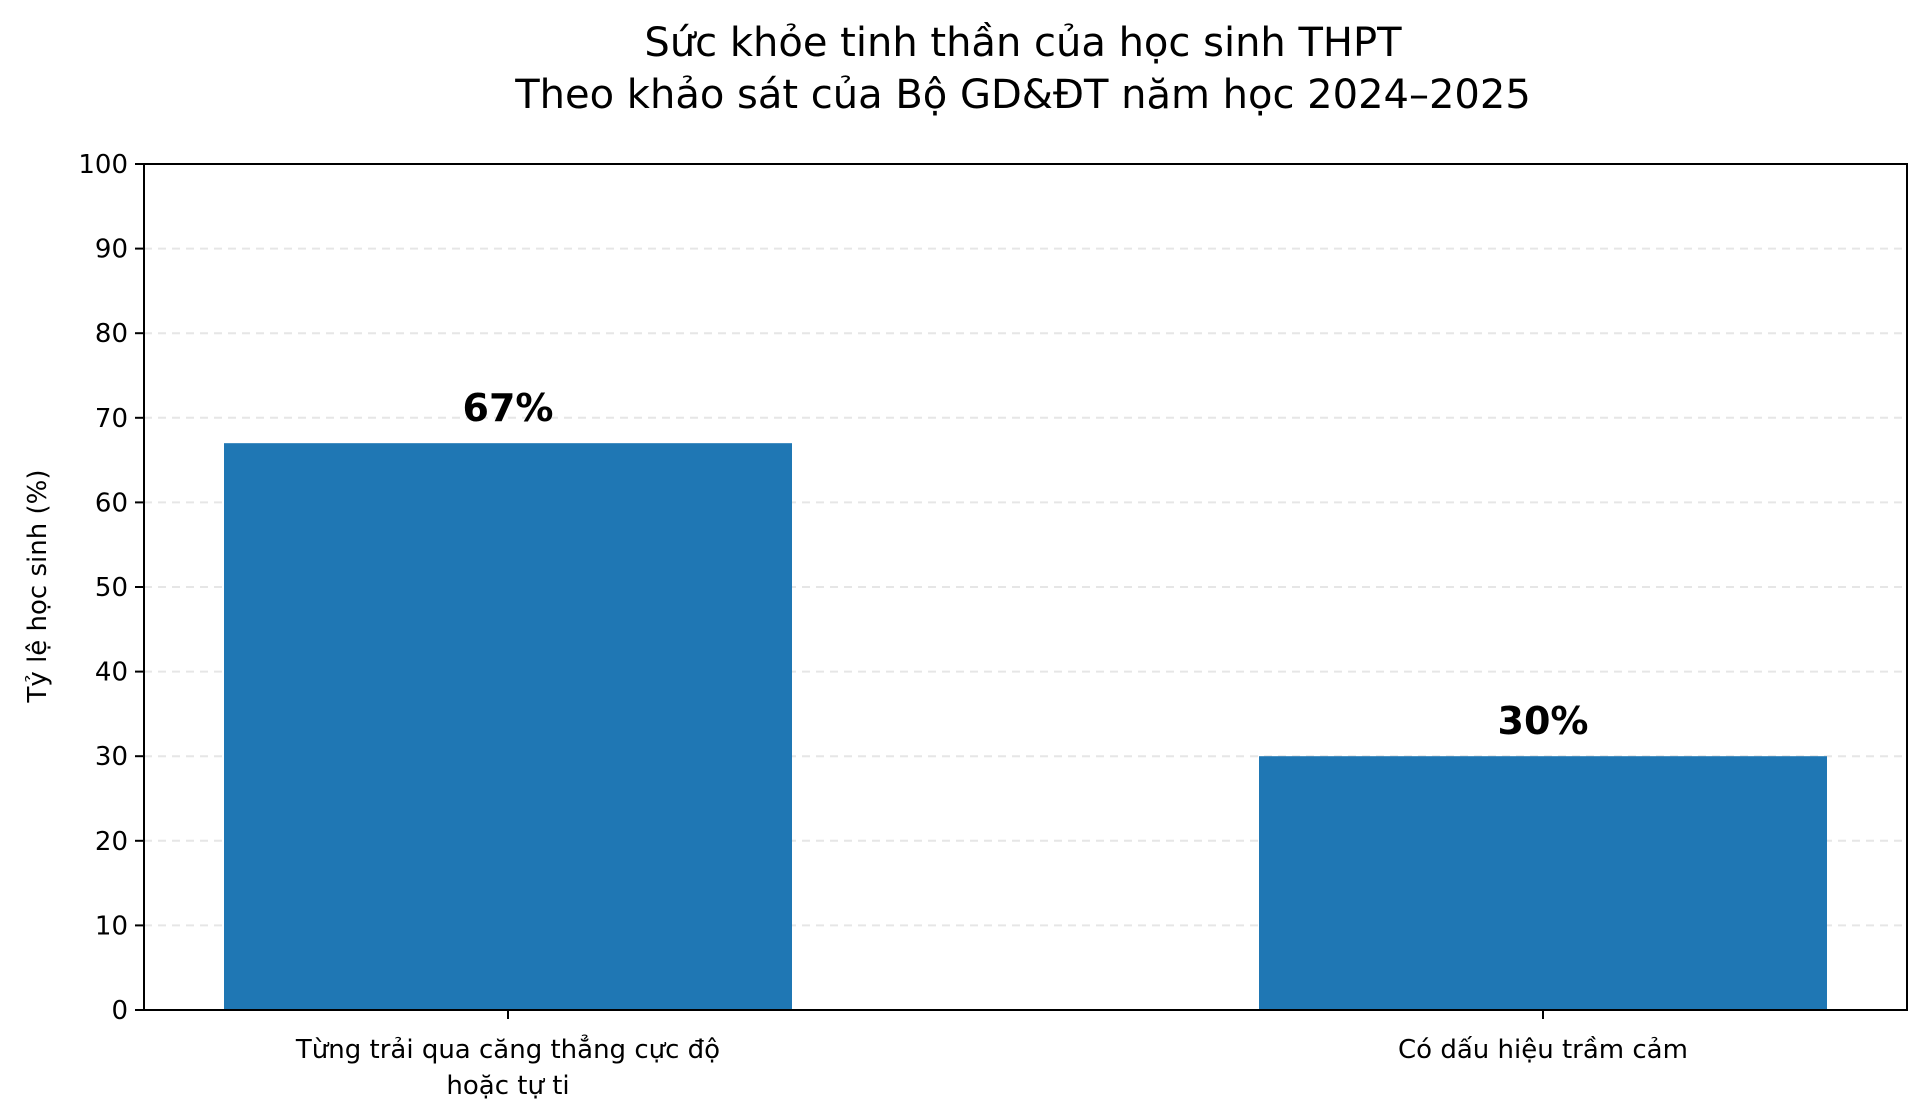 The image size is (1920, 1120). I want to click on chart-title: Sức khỏe tinh thần của học sinh THPT, so click(1023, 43).